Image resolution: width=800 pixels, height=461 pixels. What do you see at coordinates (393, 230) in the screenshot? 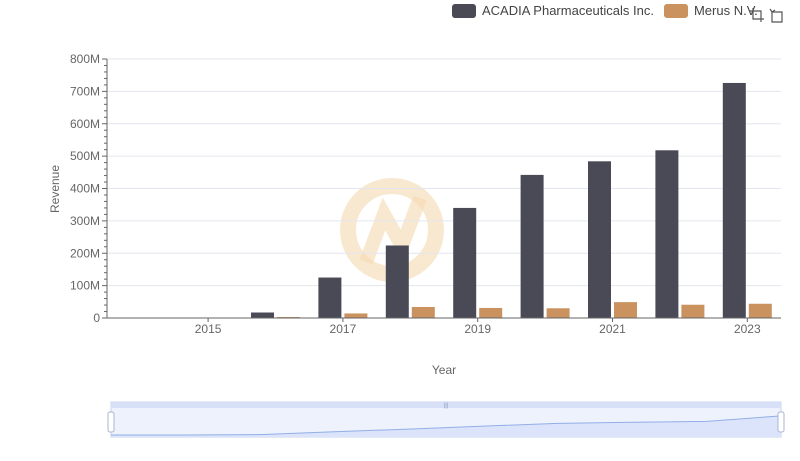
I see `watermark-mark` at bounding box center [393, 230].